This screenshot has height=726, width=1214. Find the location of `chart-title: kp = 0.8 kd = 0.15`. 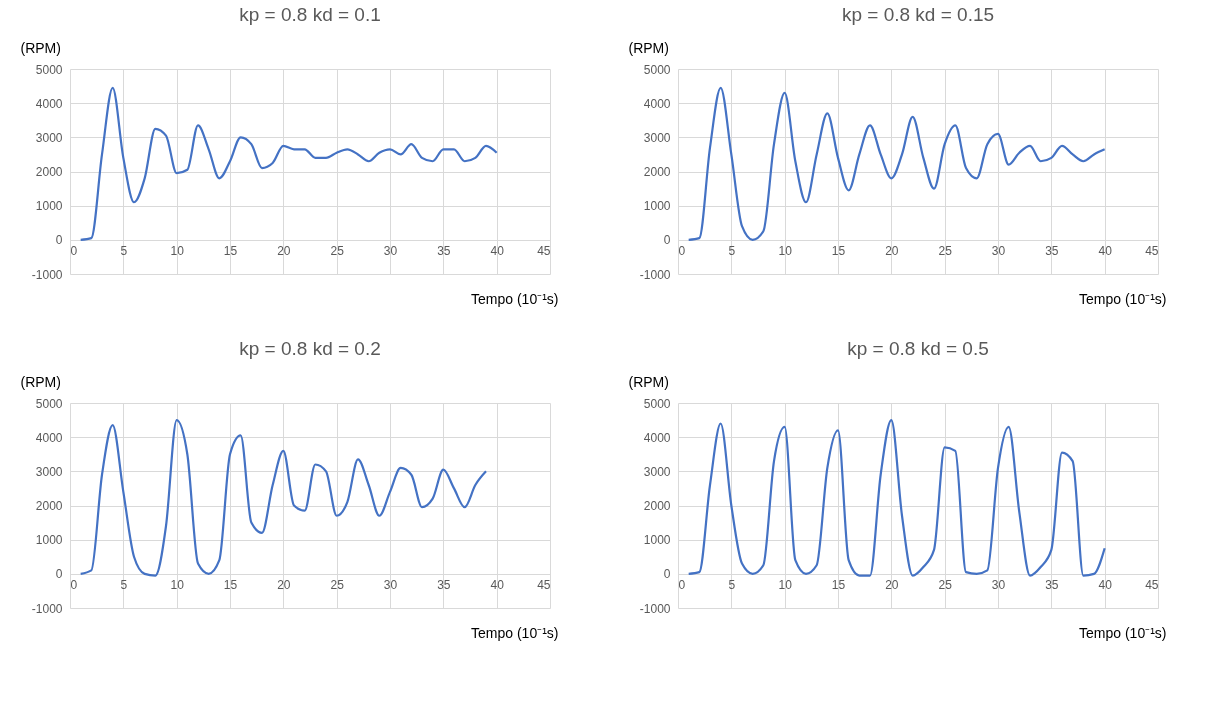

chart-title: kp = 0.8 kd = 0.15 is located at coordinates (918, 14).